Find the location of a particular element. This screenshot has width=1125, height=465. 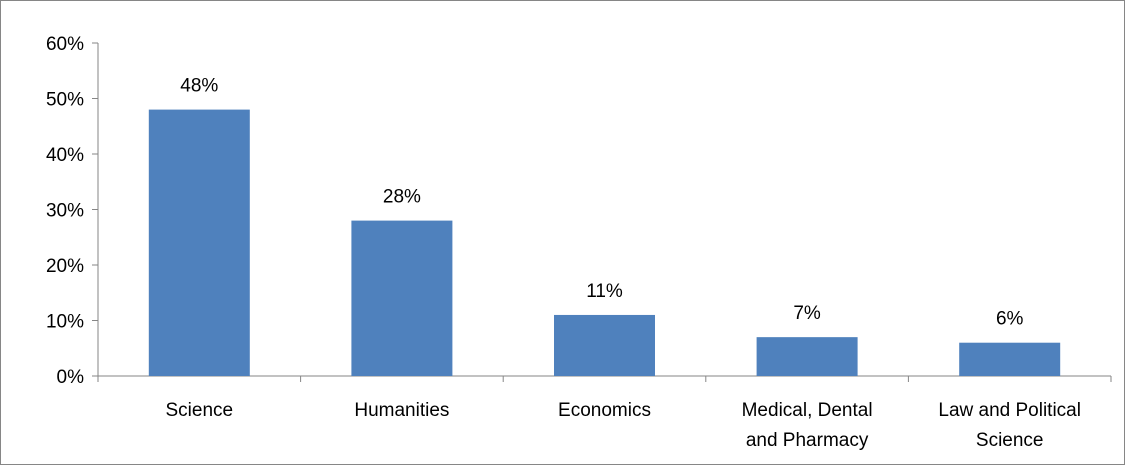

data-label: 48% is located at coordinates (199, 86).